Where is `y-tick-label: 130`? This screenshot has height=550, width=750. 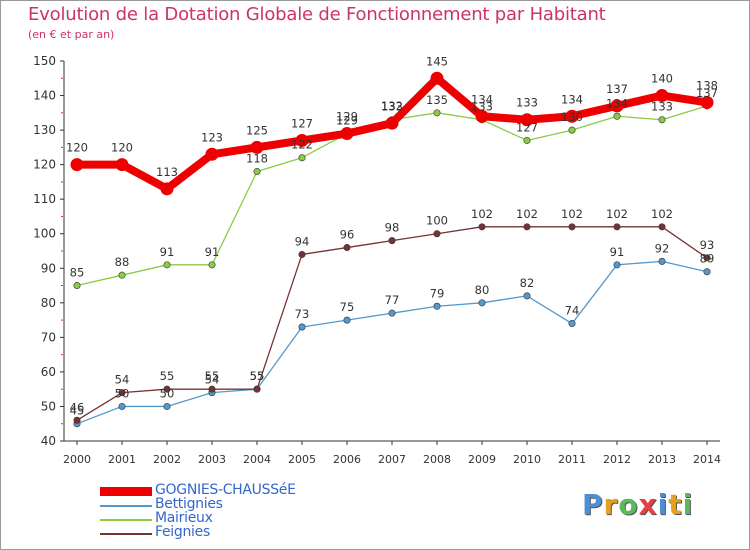 y-tick-label: 130 is located at coordinates (44, 130).